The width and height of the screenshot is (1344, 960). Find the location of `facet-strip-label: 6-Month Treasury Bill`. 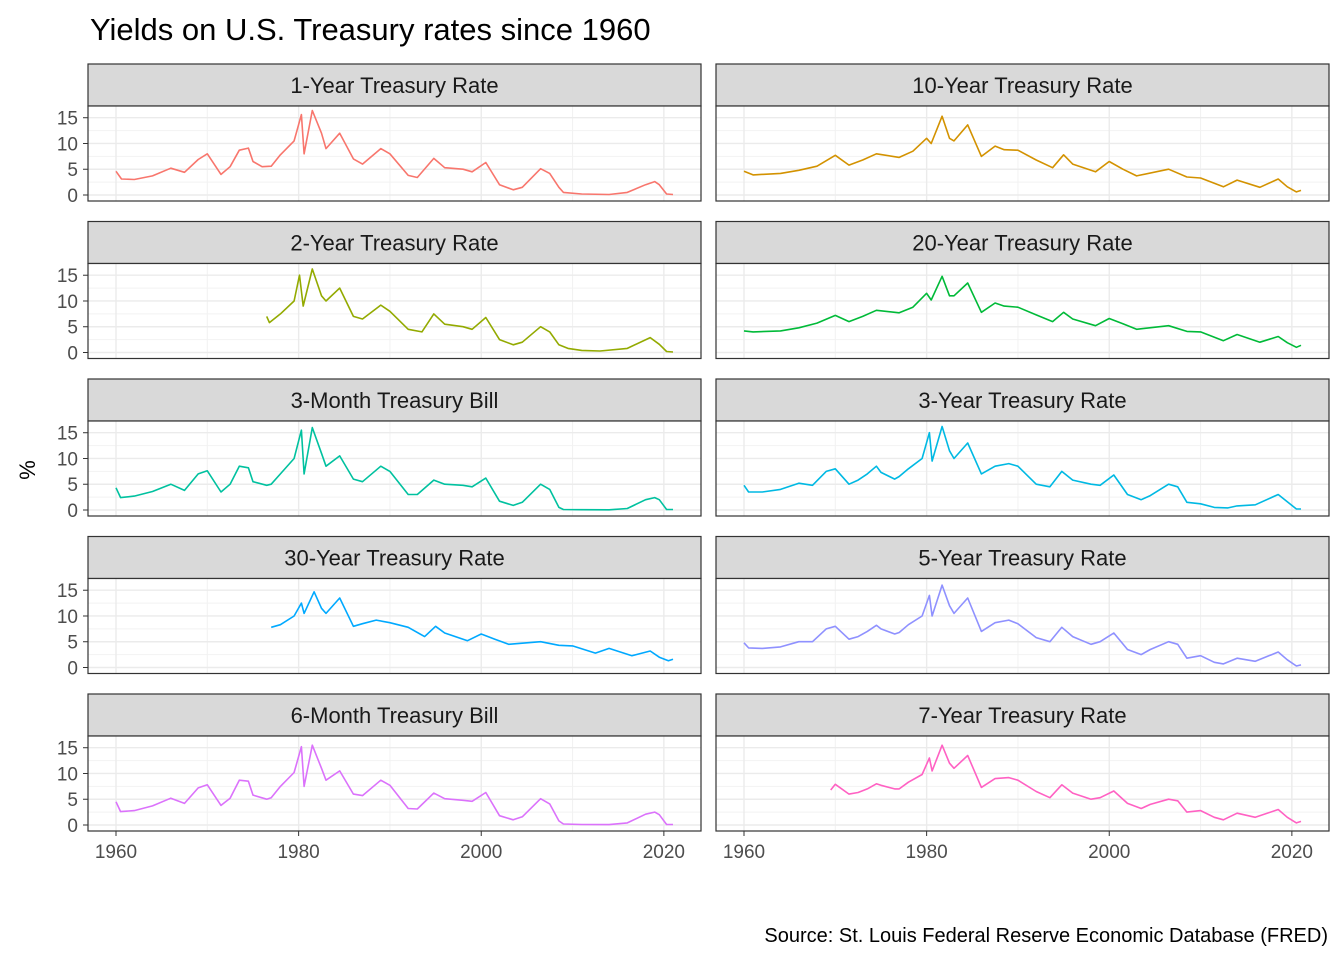

facet-strip-label: 6-Month Treasury Bill is located at coordinates (395, 715).